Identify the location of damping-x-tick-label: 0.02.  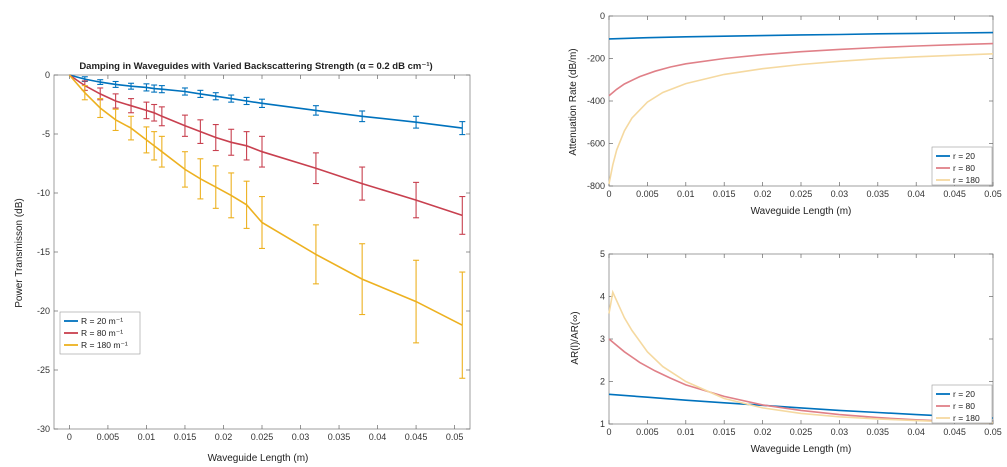
(224, 437).